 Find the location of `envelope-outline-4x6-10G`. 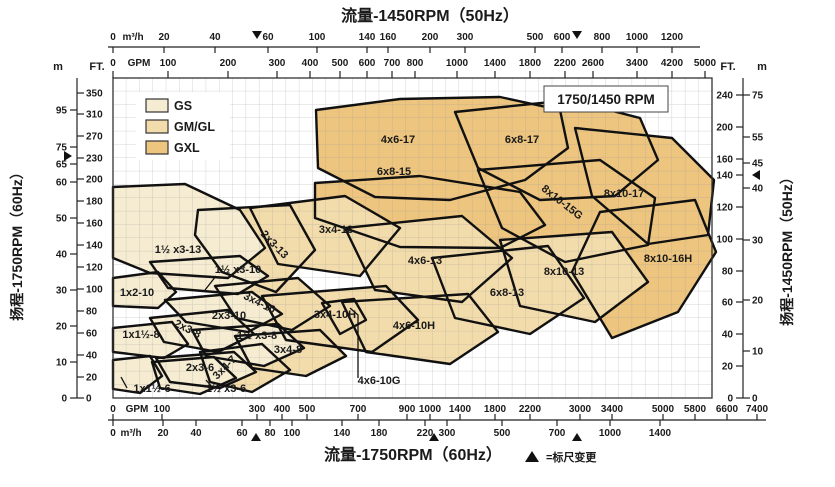

envelope-outline-4x6-10G is located at coordinates (344, 316).